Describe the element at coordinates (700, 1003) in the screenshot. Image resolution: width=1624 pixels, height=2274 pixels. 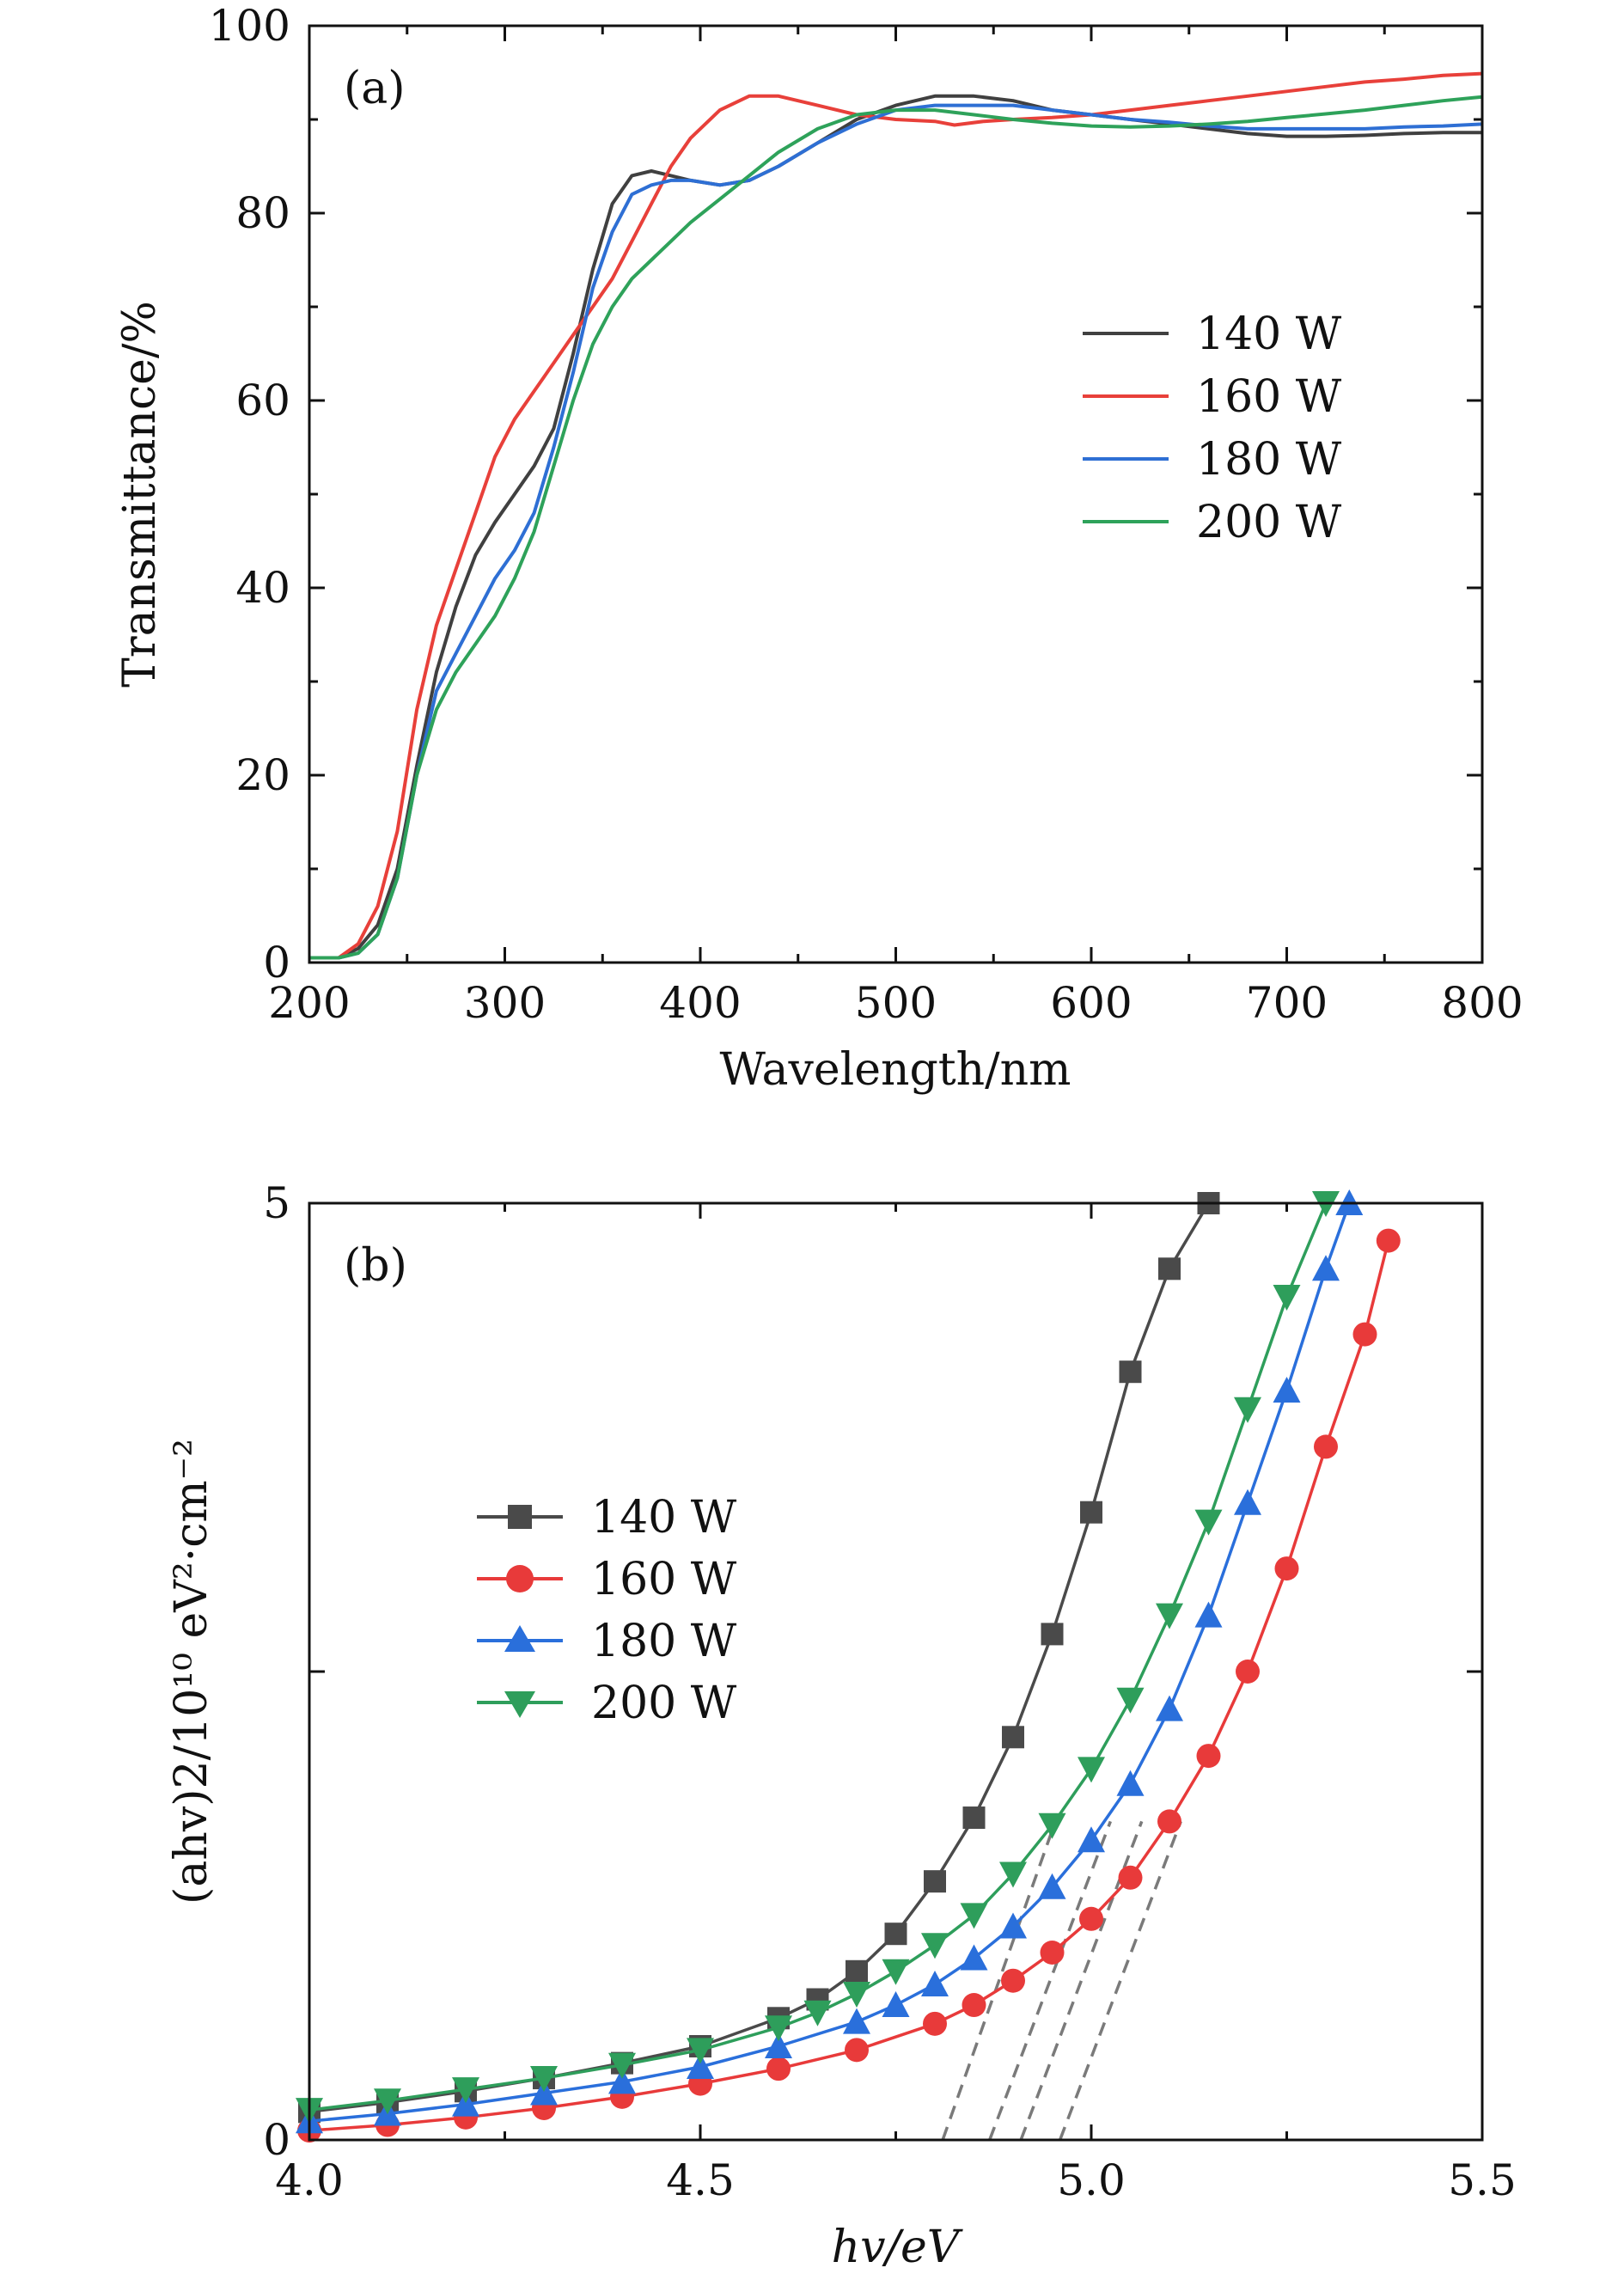
I see `panel-a-x-tick-label: 400` at that location.